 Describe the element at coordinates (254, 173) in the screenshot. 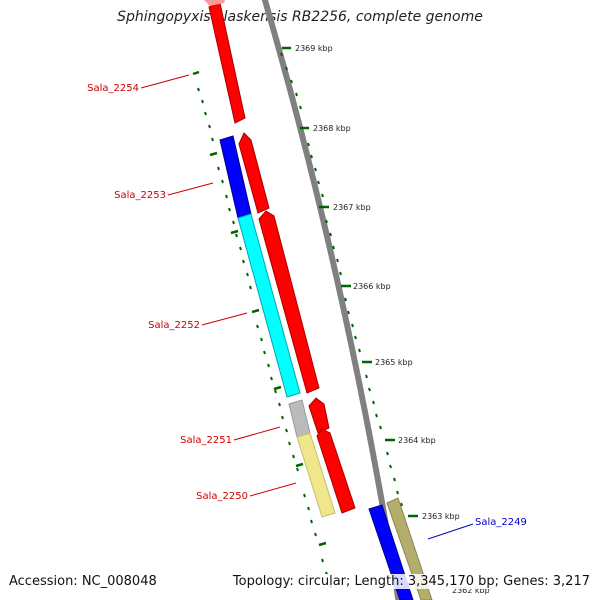

I see `gene-sala-2253-forward` at that location.